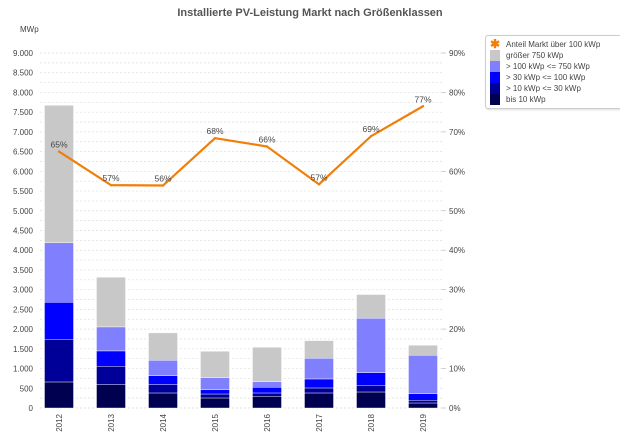  I want to click on data-label: 68%, so click(214, 131).